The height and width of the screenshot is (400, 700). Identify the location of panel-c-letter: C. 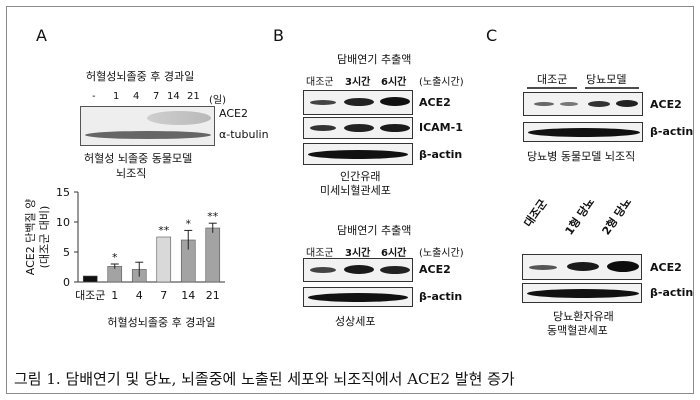
(492, 35).